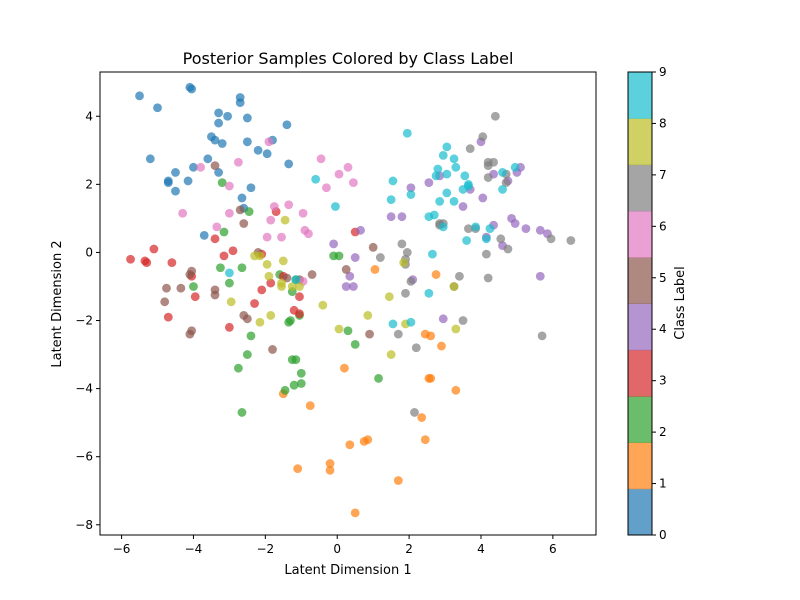 This screenshot has width=800, height=600. I want to click on x-tick-label: 4, so click(481, 549).